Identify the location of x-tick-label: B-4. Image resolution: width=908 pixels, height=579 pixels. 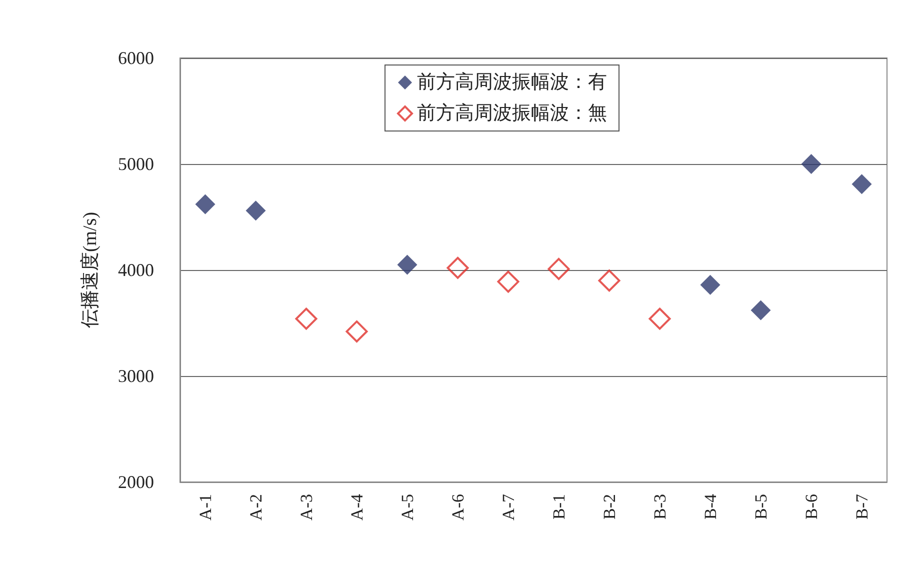
(710, 507).